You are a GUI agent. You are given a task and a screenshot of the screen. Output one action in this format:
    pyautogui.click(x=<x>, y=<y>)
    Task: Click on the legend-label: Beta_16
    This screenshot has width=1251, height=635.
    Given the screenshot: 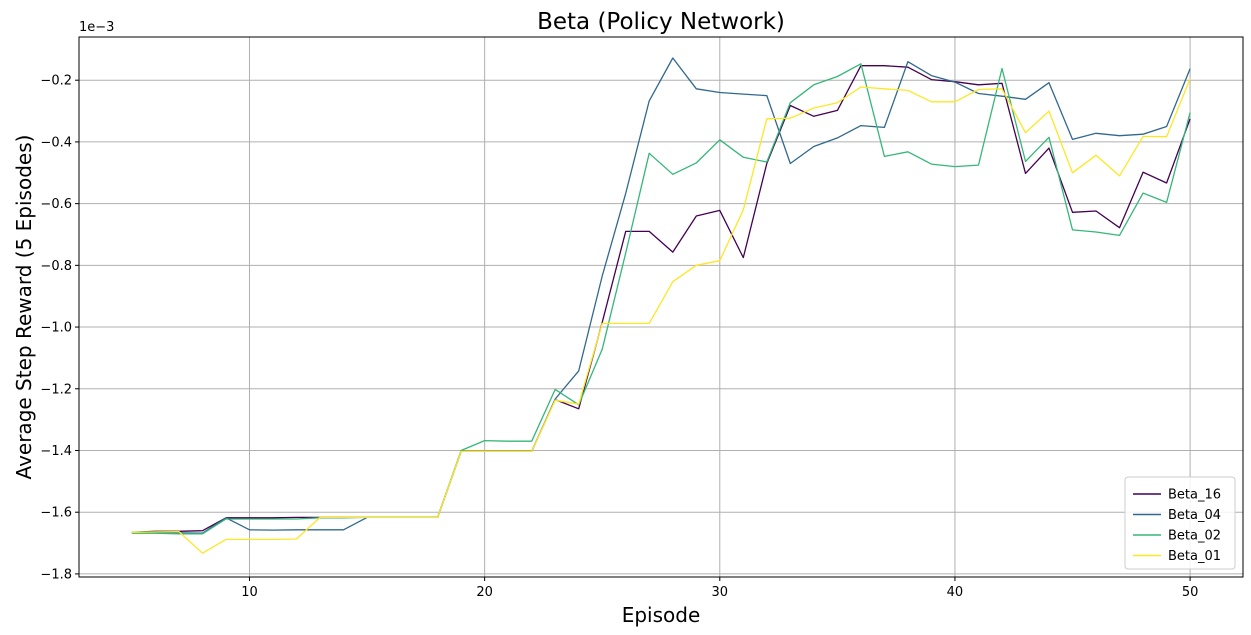 What is the action you would take?
    pyautogui.click(x=1194, y=495)
    